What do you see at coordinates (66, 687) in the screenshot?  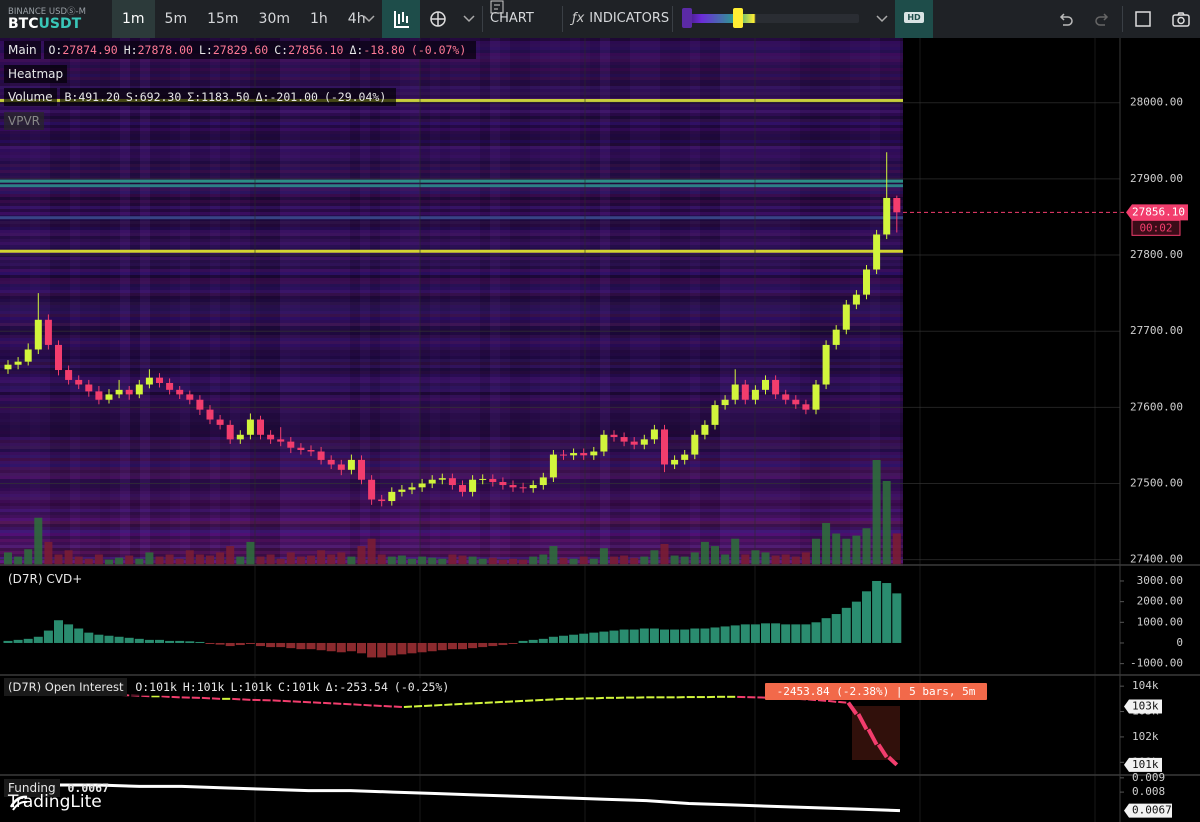 I see `pane-title: (D7R) Open Interest` at bounding box center [66, 687].